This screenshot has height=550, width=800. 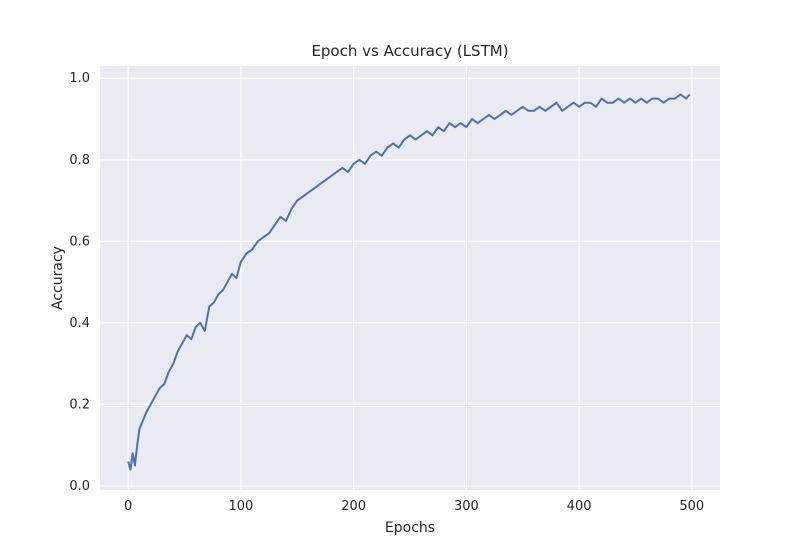 I want to click on x-tick-label: 200, so click(x=353, y=506).